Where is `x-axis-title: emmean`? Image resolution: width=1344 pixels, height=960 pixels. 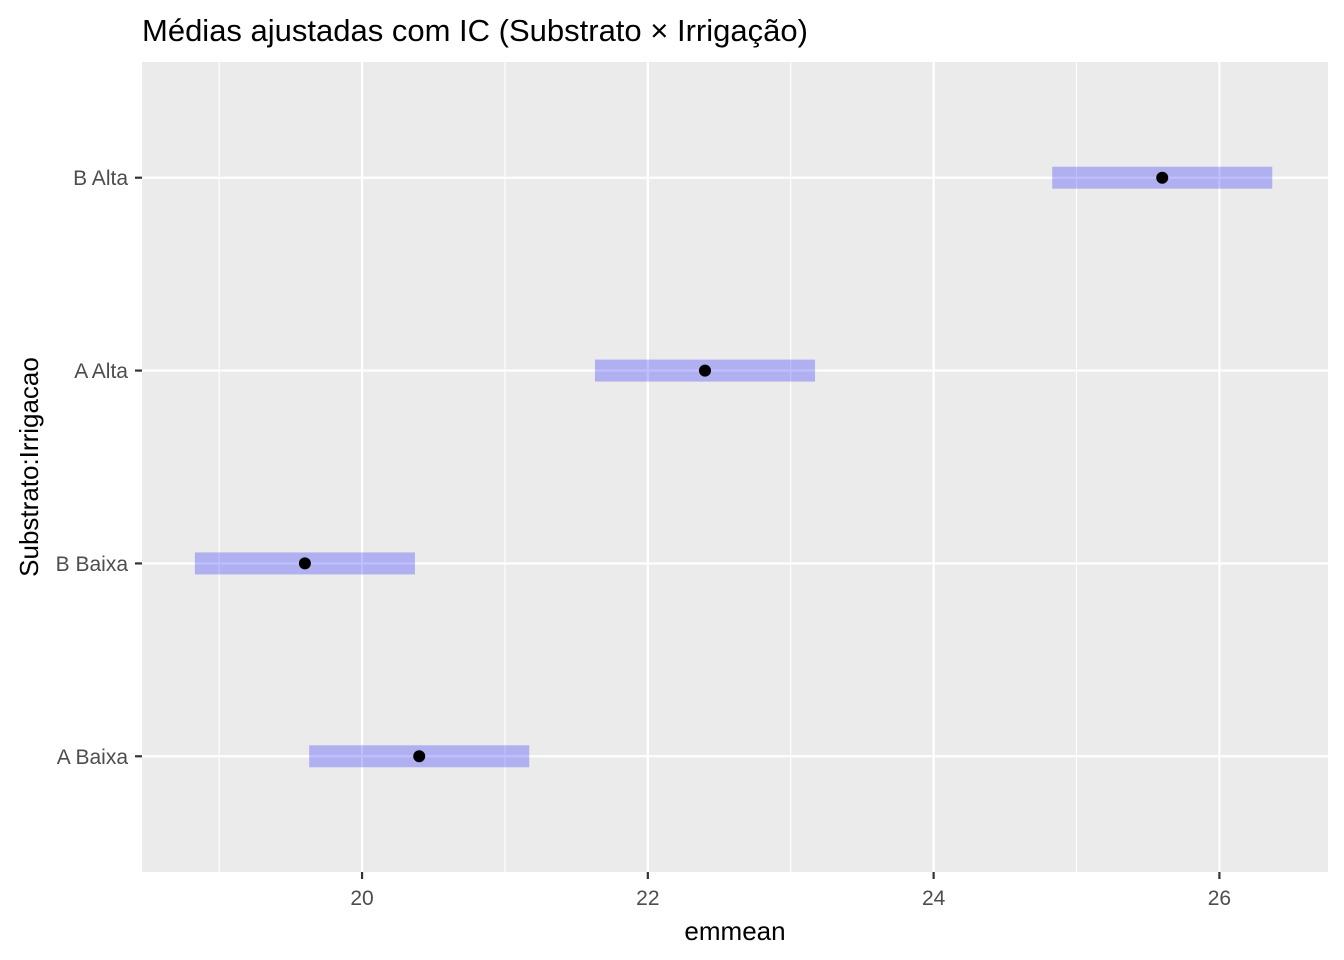
x-axis-title: emmean is located at coordinates (734, 931).